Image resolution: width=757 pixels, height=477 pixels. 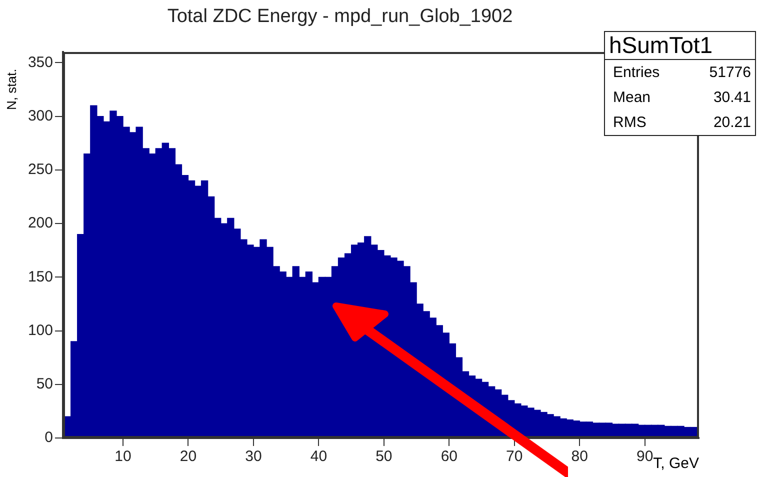 What do you see at coordinates (732, 97) in the screenshot?
I see `text: 30.41` at bounding box center [732, 97].